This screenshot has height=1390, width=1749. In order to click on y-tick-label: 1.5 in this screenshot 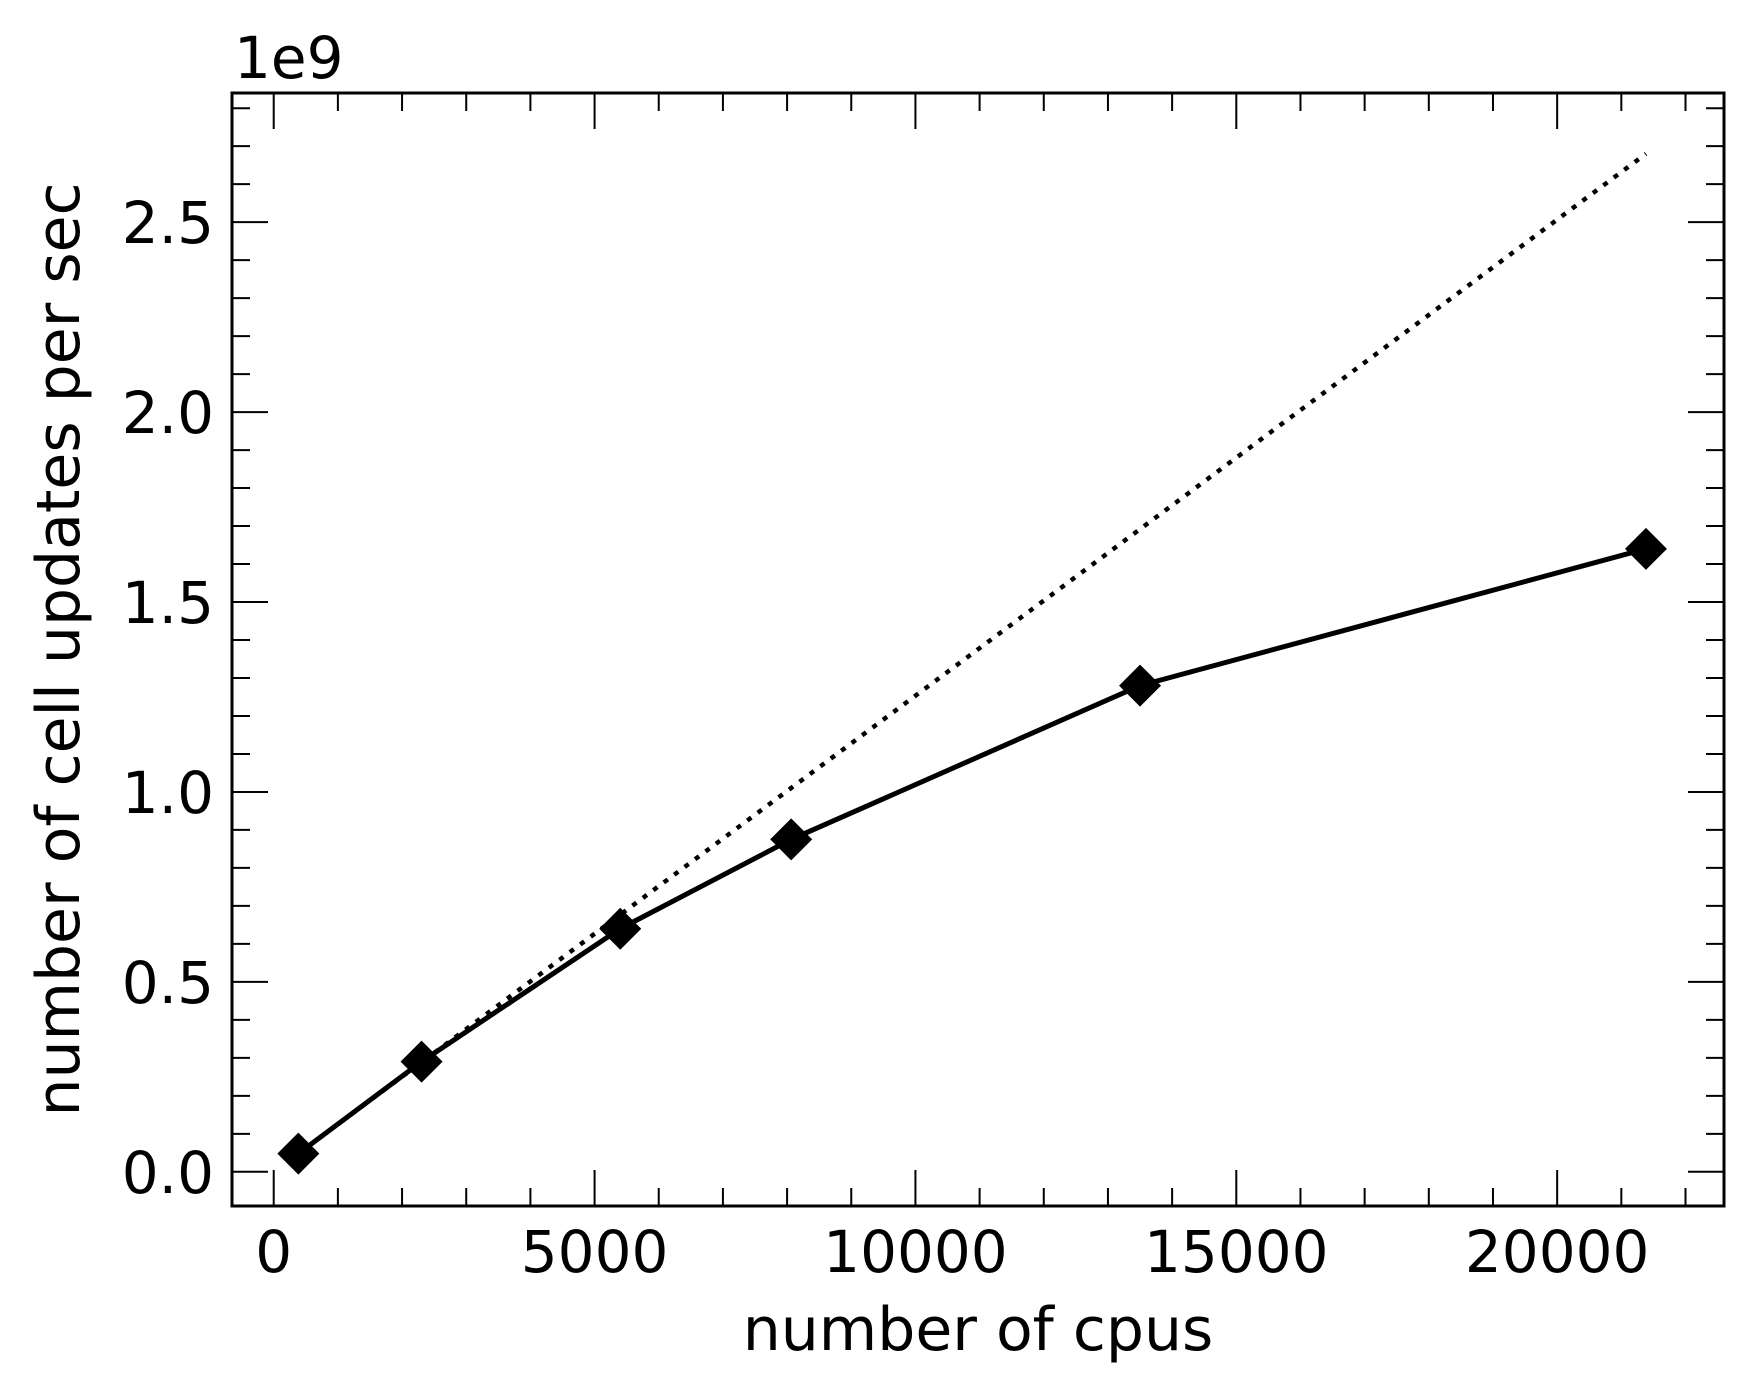, I will do `click(168, 603)`.